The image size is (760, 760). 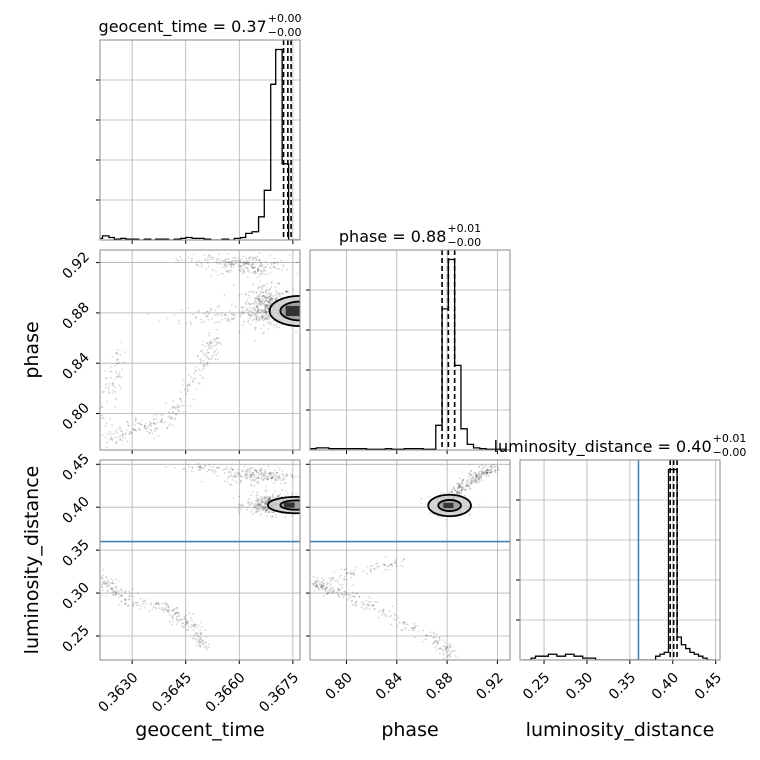 What do you see at coordinates (198, 141) in the screenshot?
I see `hist-panel-geocent_time` at bounding box center [198, 141].